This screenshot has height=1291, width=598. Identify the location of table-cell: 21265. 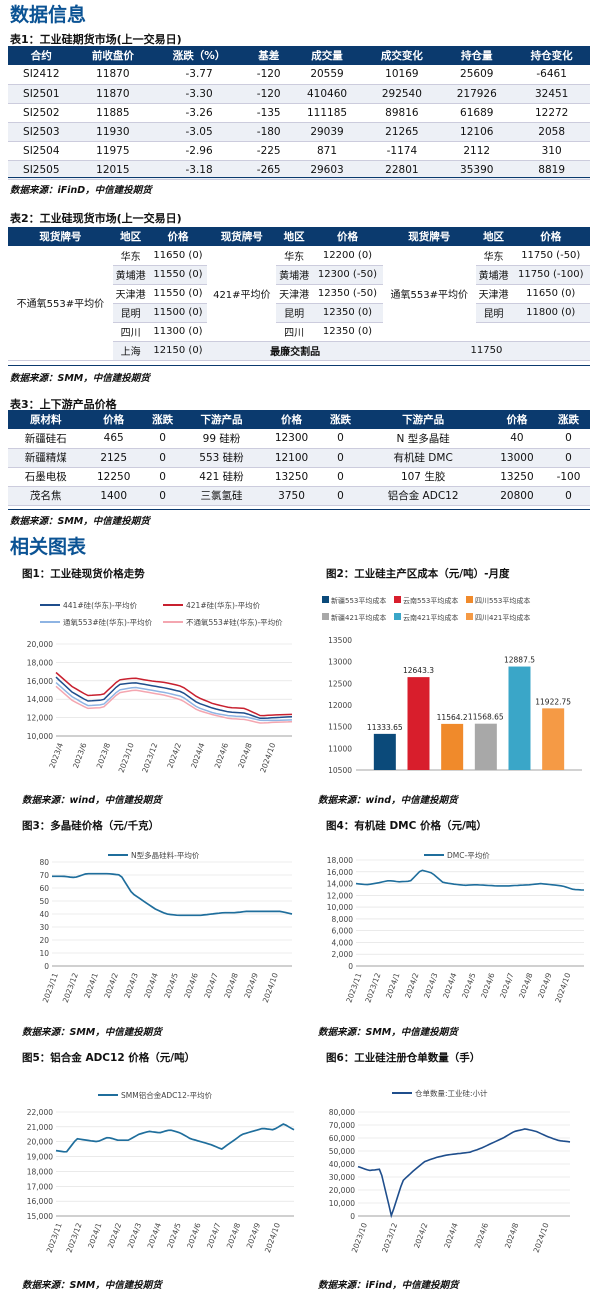
(402, 132).